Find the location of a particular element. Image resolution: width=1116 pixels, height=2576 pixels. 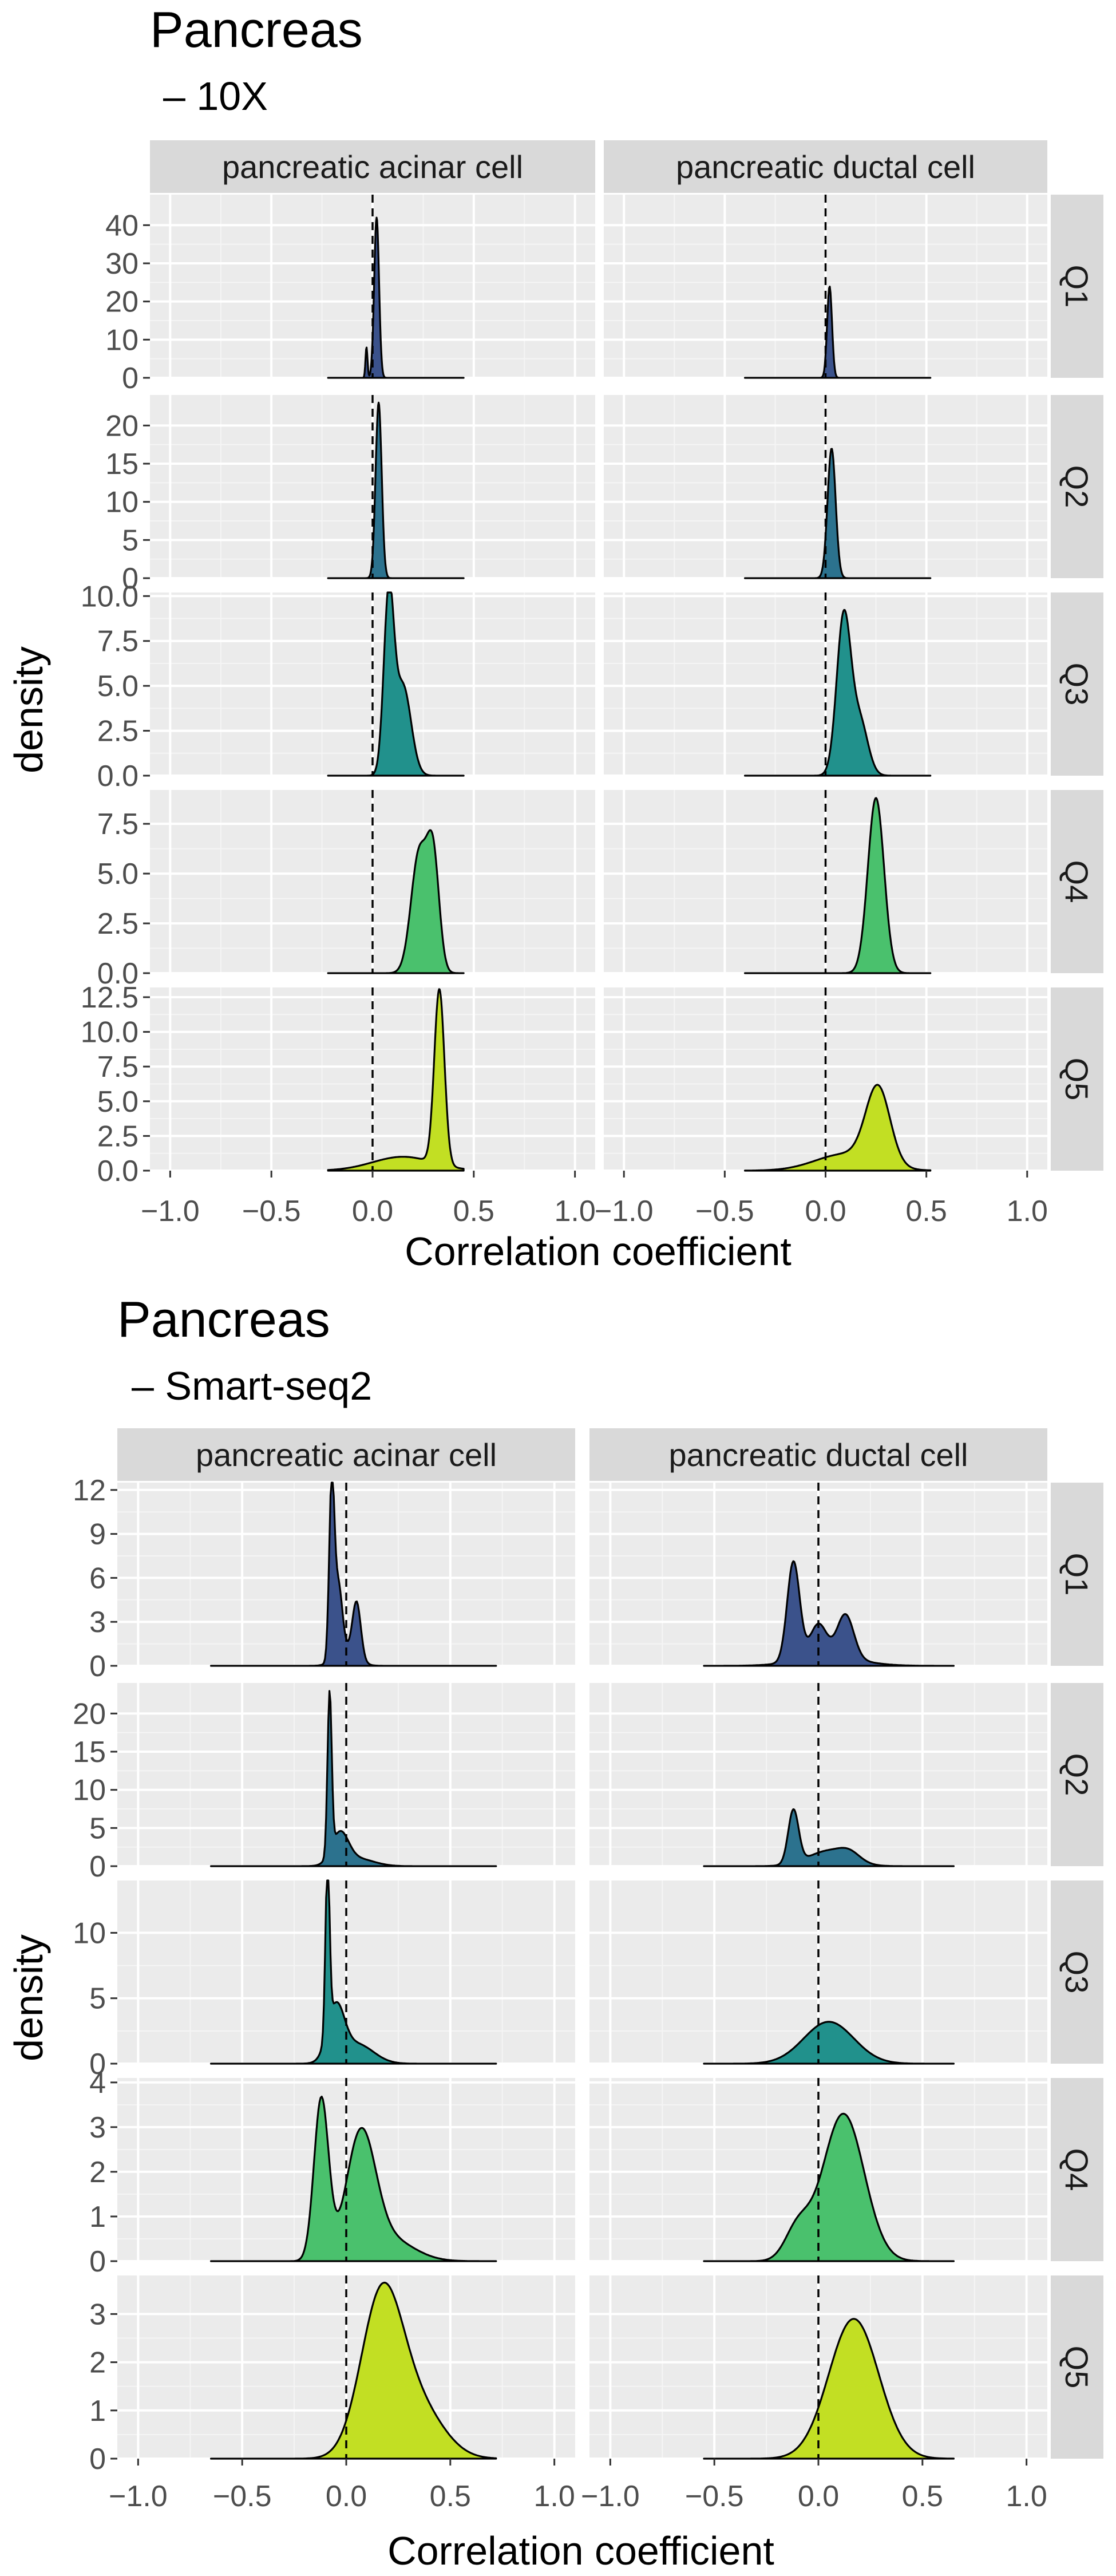

chart-title: Pancreas is located at coordinates (256, 29).